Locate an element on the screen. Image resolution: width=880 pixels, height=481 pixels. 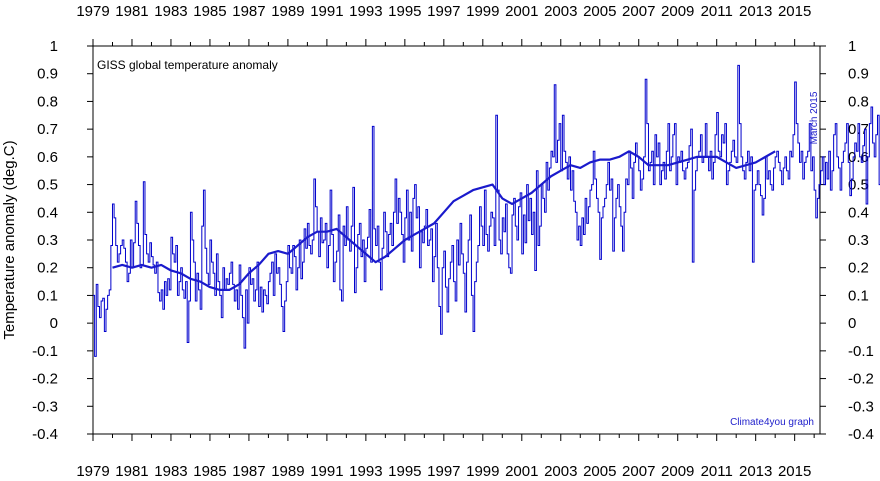
x-tick-label-bottom: 1997 is located at coordinates (443, 471).